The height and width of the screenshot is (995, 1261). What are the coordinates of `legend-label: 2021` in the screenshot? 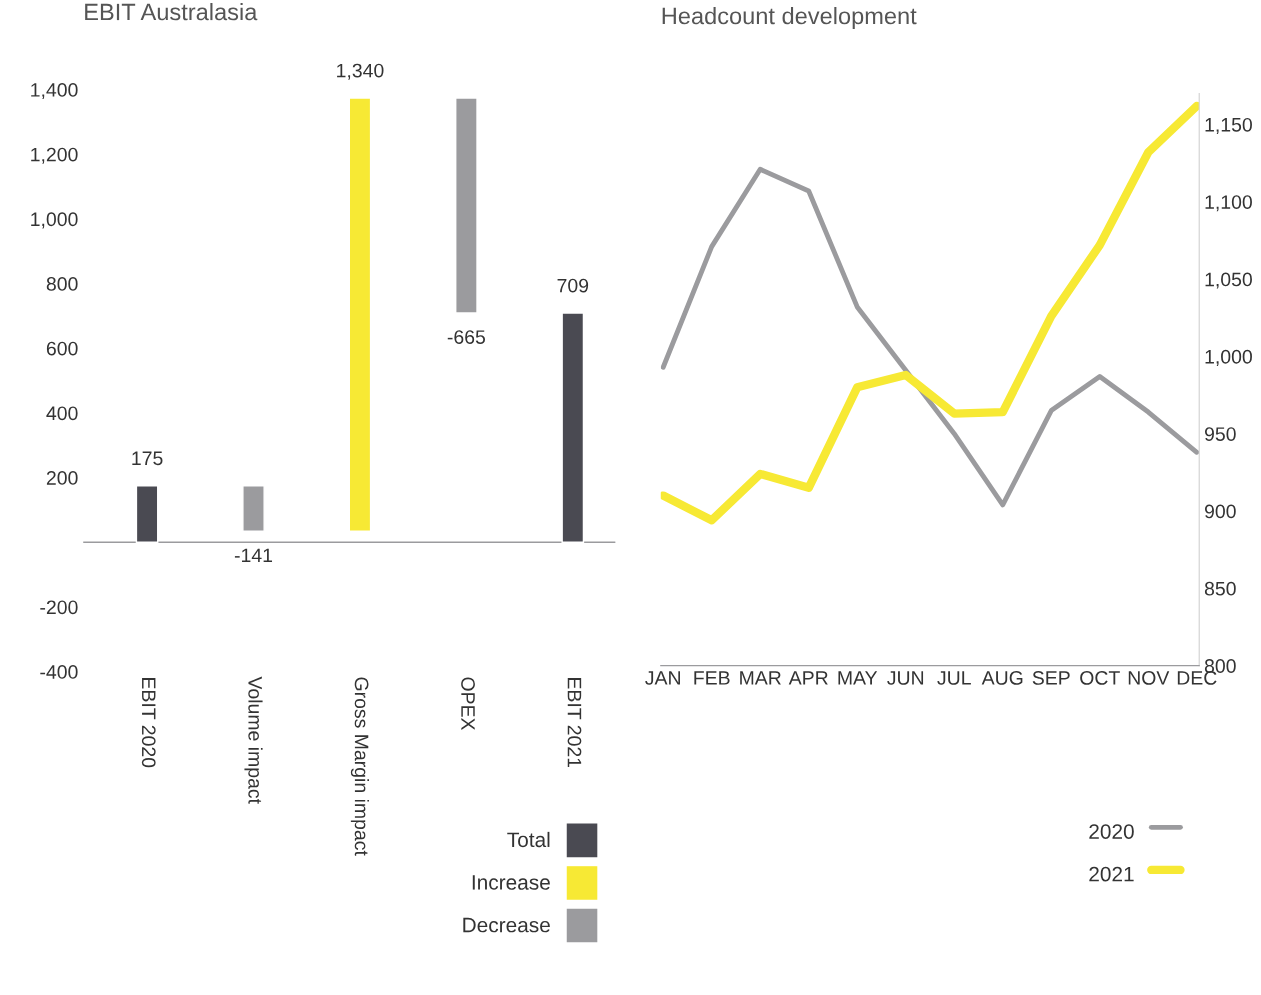 It's located at (1111, 874).